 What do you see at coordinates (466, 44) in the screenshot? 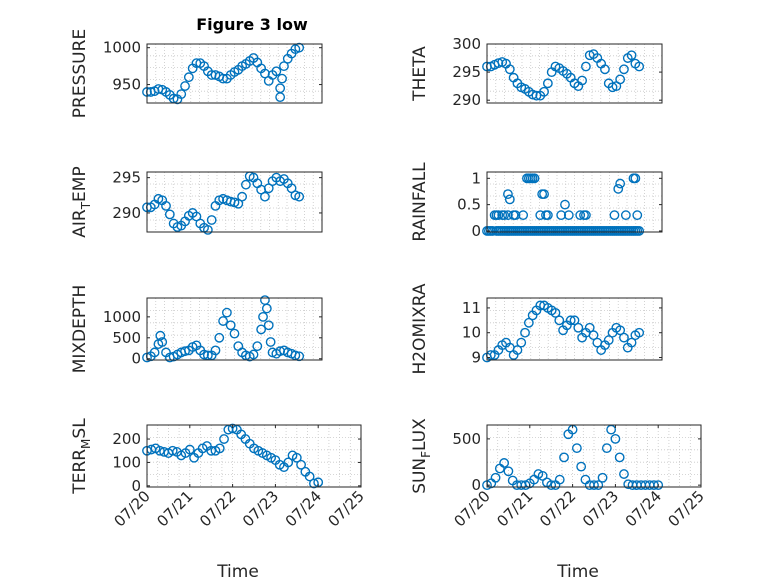
I see `y-tick-label: 300` at bounding box center [466, 44].